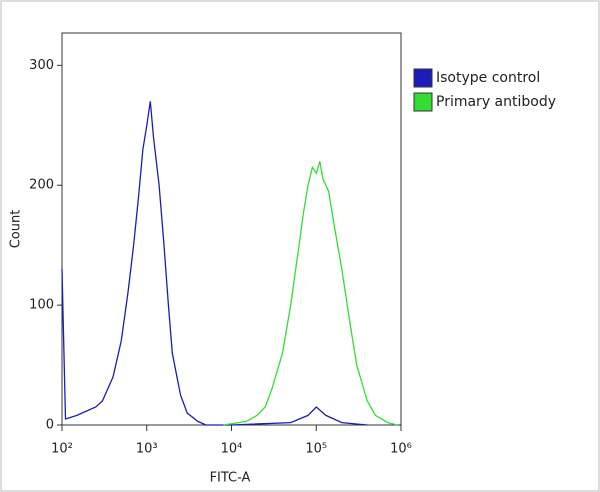 The height and width of the screenshot is (492, 600). Describe the element at coordinates (316, 449) in the screenshot. I see `x-tick-label: 10⁵` at that location.